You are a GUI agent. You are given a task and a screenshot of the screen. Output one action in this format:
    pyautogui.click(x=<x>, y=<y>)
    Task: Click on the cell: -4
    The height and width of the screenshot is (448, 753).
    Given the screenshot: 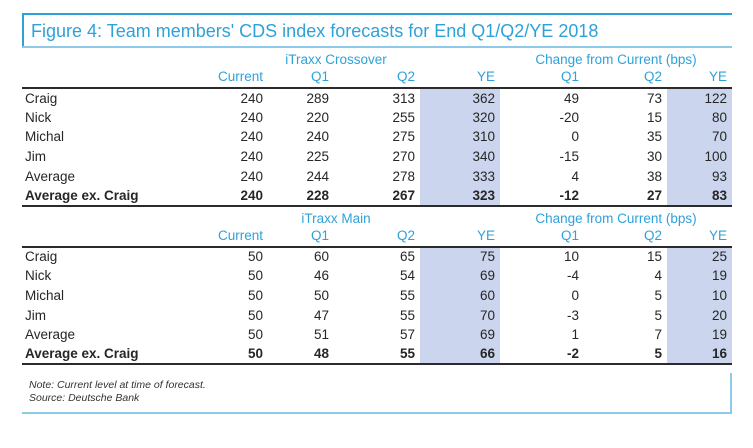 What is the action you would take?
    pyautogui.click(x=573, y=276)
    